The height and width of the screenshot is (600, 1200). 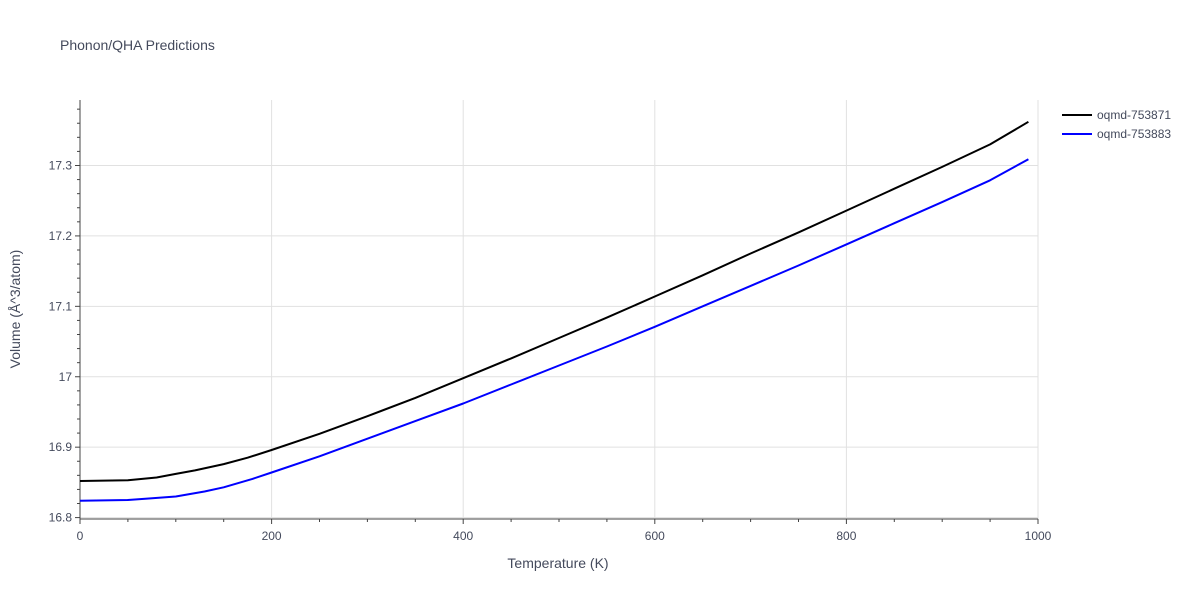 I want to click on x-tick-label: 200, so click(x=272, y=536).